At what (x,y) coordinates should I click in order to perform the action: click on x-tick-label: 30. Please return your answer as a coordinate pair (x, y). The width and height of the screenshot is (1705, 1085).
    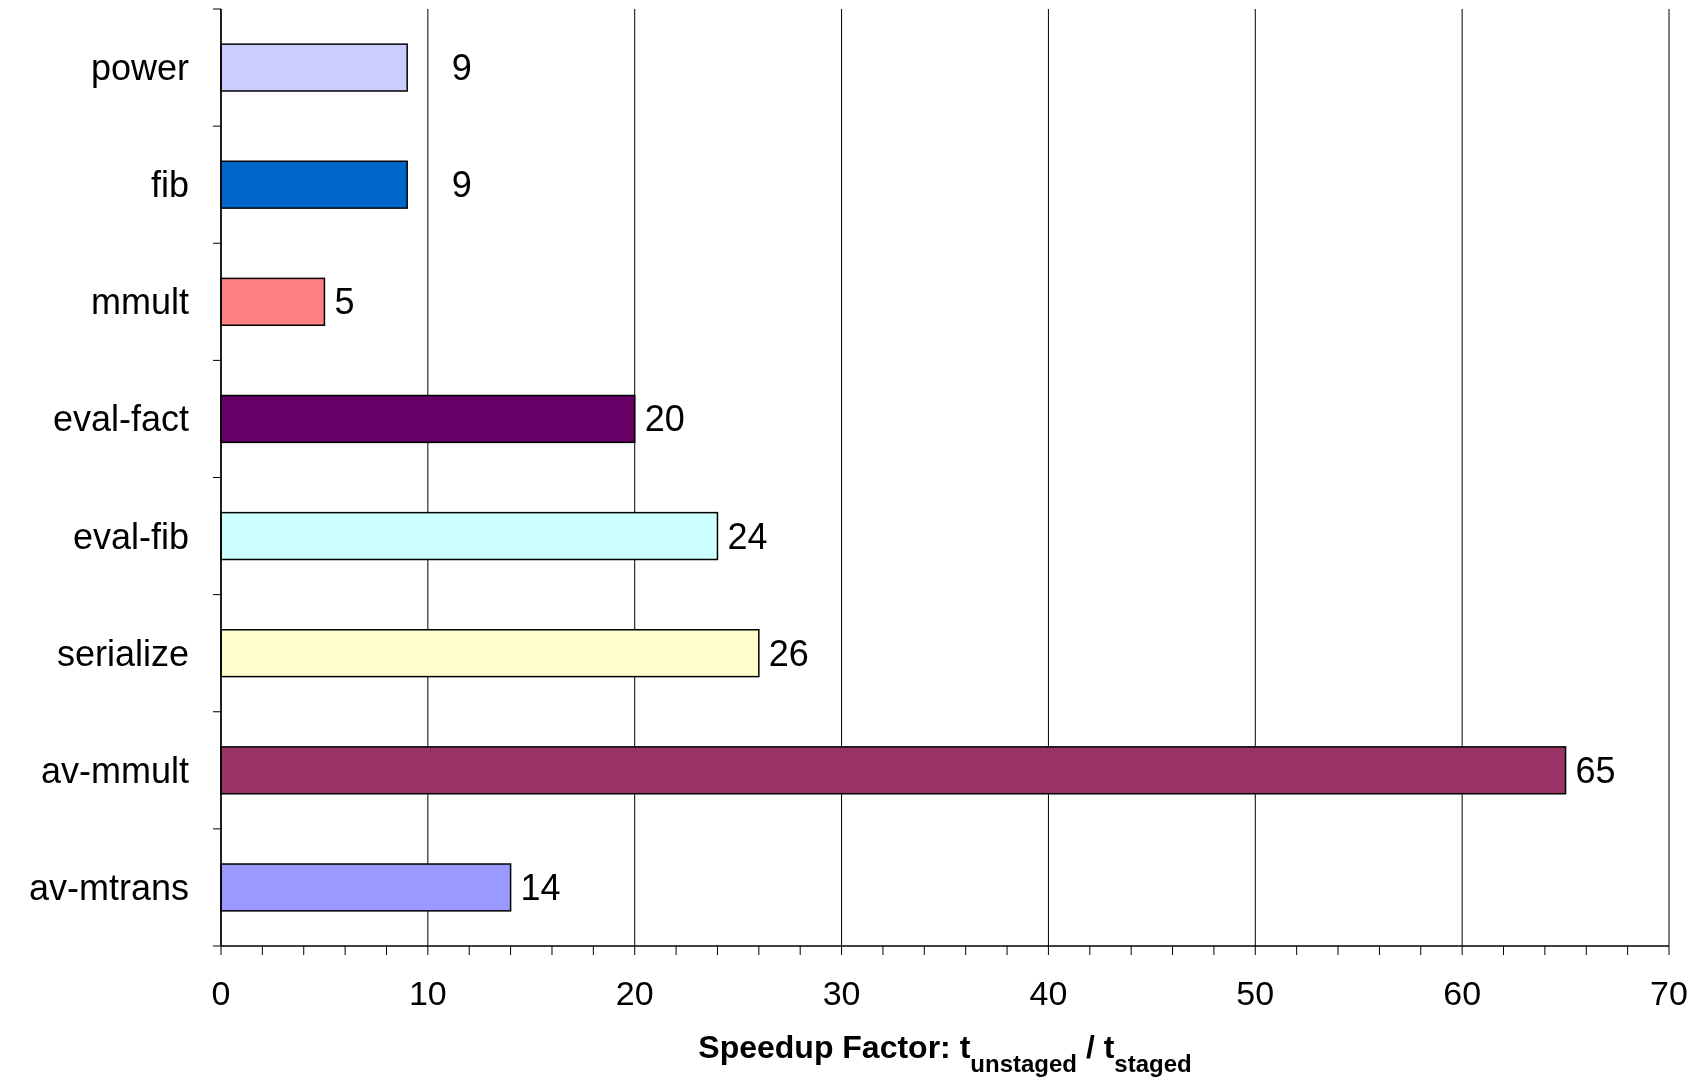
    Looking at the image, I should click on (841, 993).